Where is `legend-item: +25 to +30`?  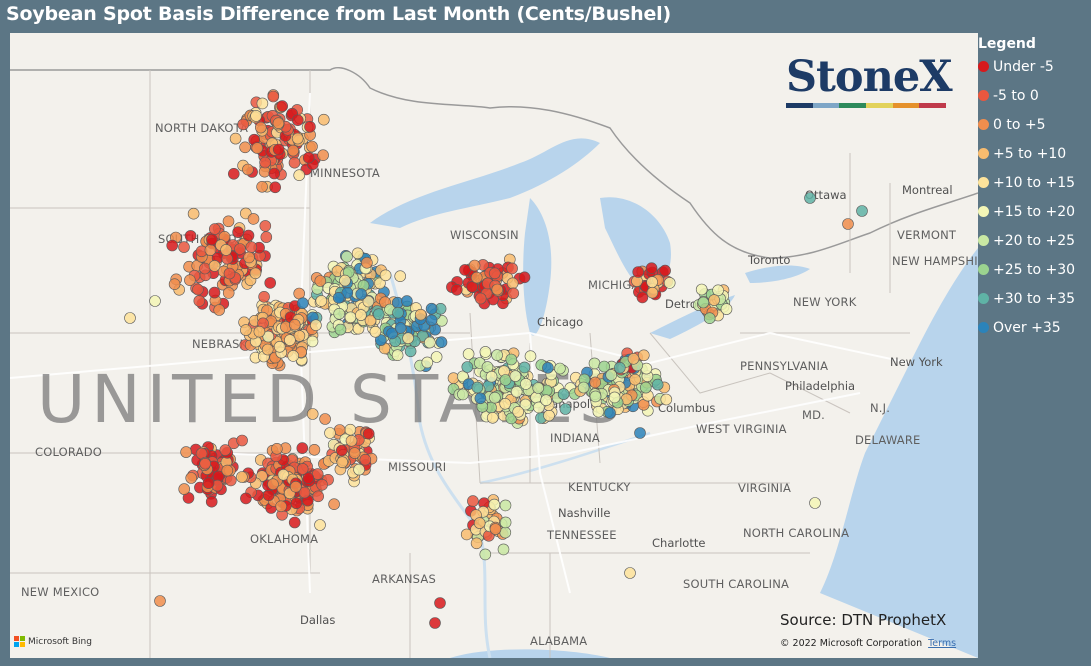
legend-item: +25 to +30 is located at coordinates (1034, 269).